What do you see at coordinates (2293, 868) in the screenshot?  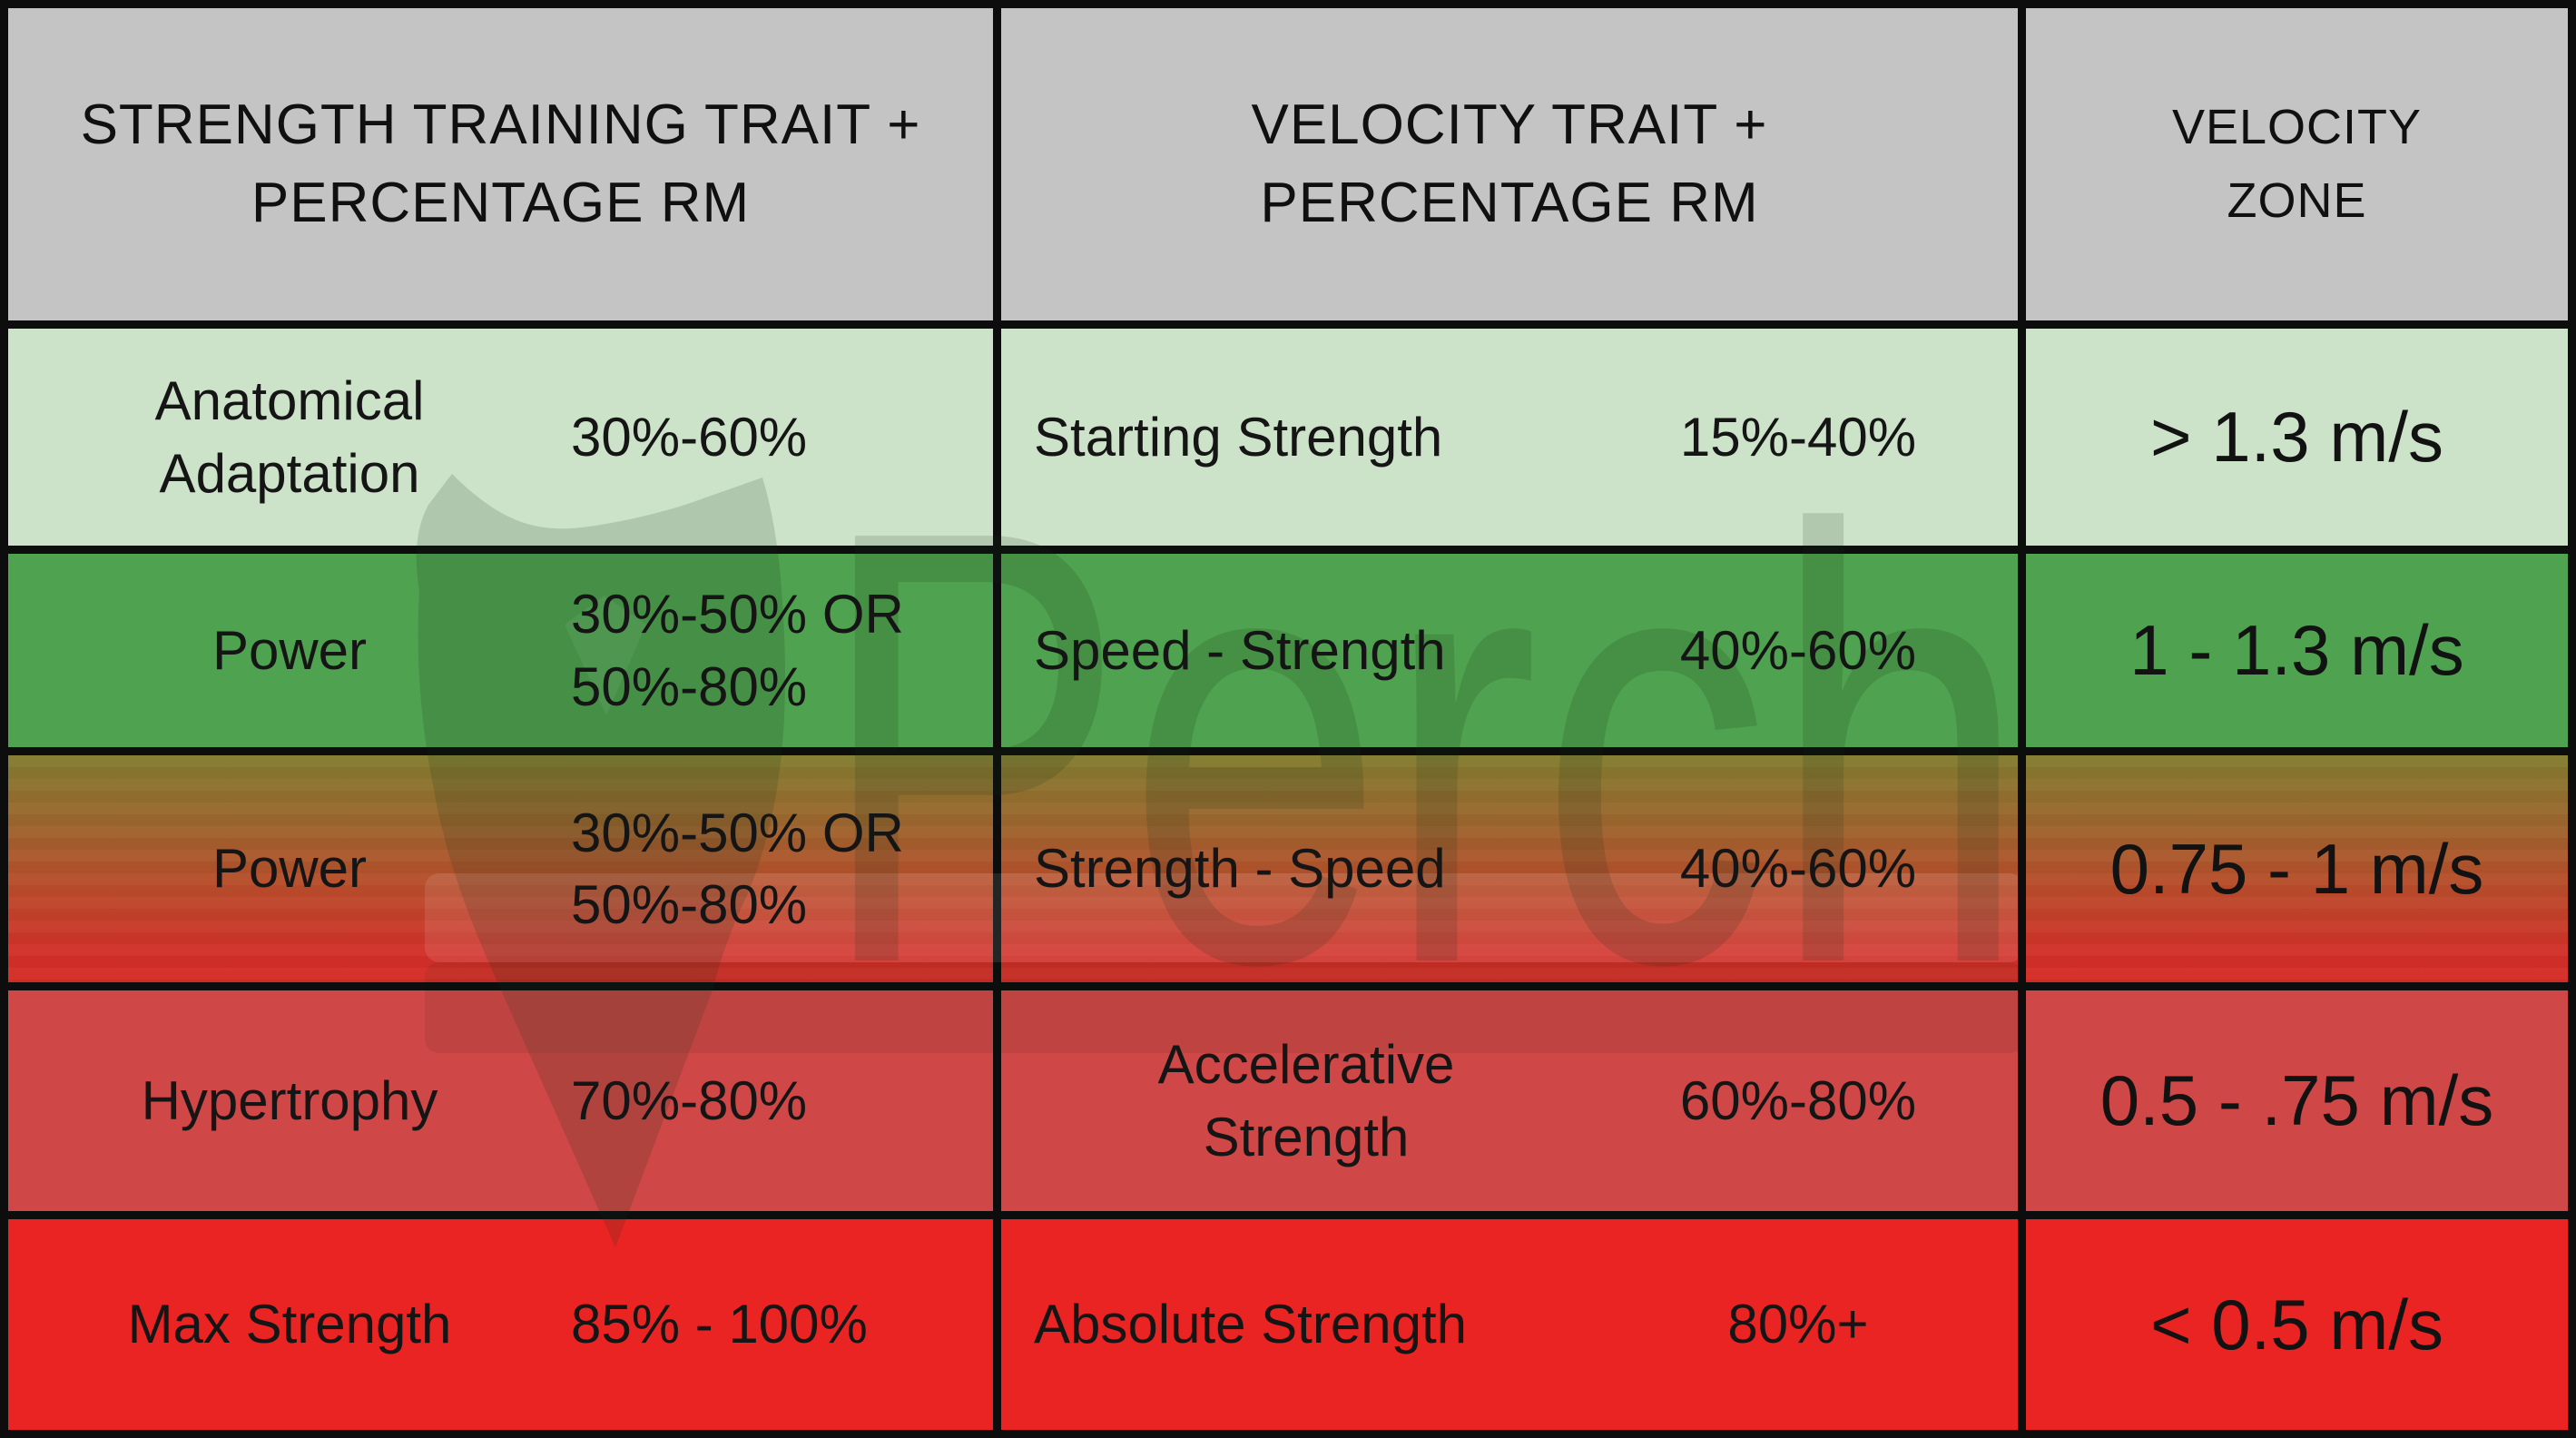 I see `velocity-zone-value: 0.75 - 1 m/s` at bounding box center [2293, 868].